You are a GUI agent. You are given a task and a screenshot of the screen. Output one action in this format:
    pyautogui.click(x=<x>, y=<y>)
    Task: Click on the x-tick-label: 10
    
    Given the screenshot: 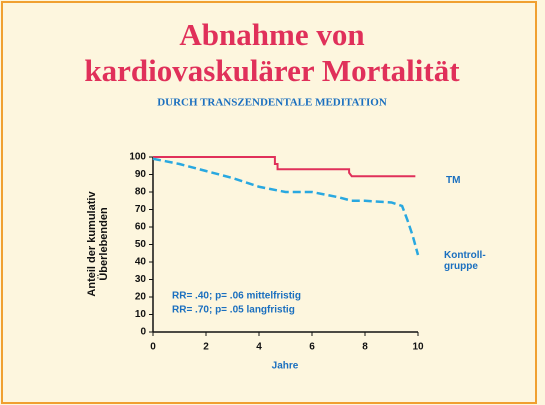 What is the action you would take?
    pyautogui.click(x=418, y=347)
    